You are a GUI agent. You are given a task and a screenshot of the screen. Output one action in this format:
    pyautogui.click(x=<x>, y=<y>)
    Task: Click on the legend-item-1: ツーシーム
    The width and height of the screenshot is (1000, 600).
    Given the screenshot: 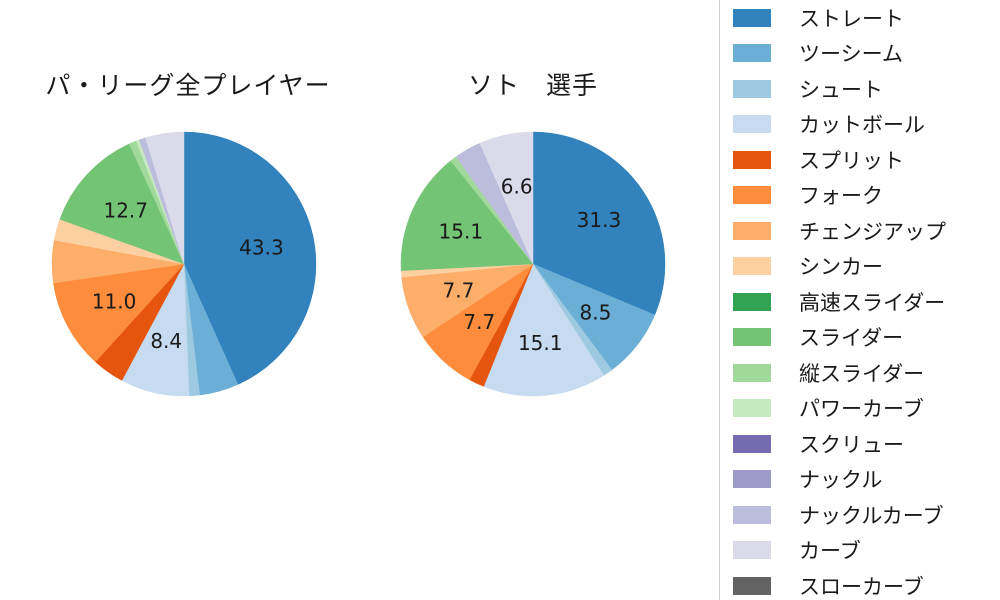 What is the action you would take?
    pyautogui.click(x=866, y=54)
    